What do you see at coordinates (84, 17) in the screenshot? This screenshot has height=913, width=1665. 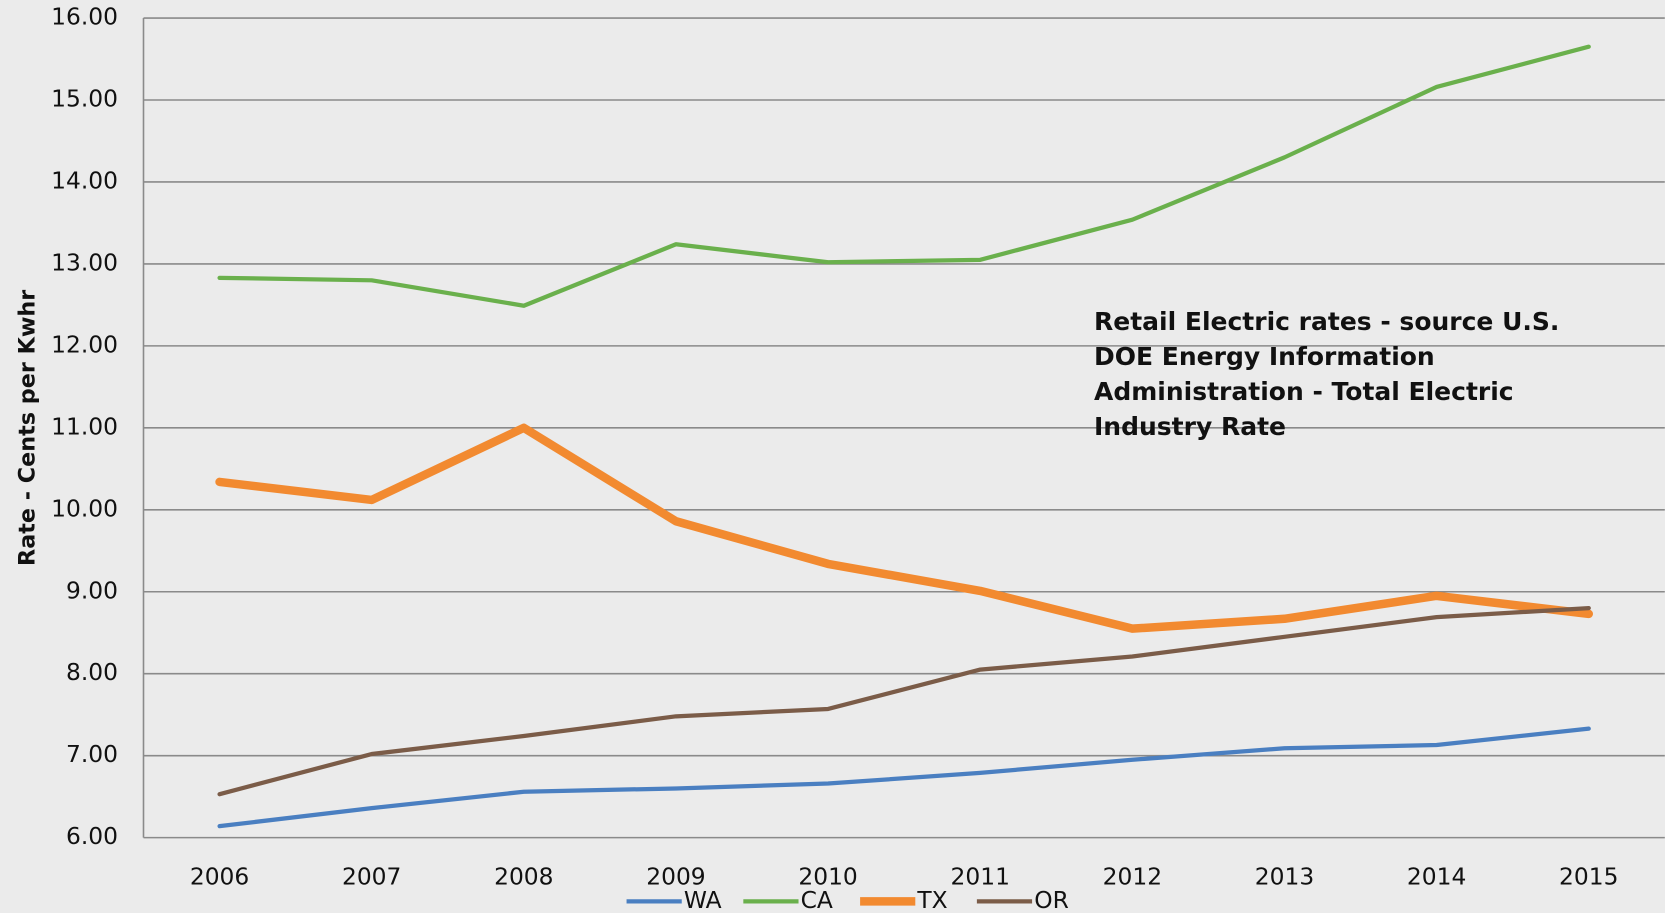 I see `y-tick-label: 16.00` at bounding box center [84, 17].